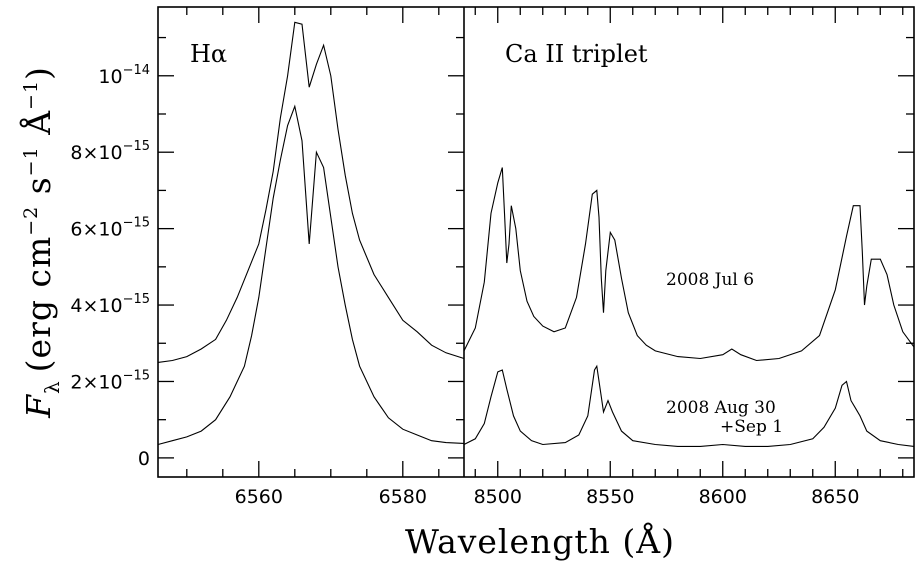 This screenshot has width=915, height=563. I want to click on y-tick-label: 10−14, so click(124, 75).